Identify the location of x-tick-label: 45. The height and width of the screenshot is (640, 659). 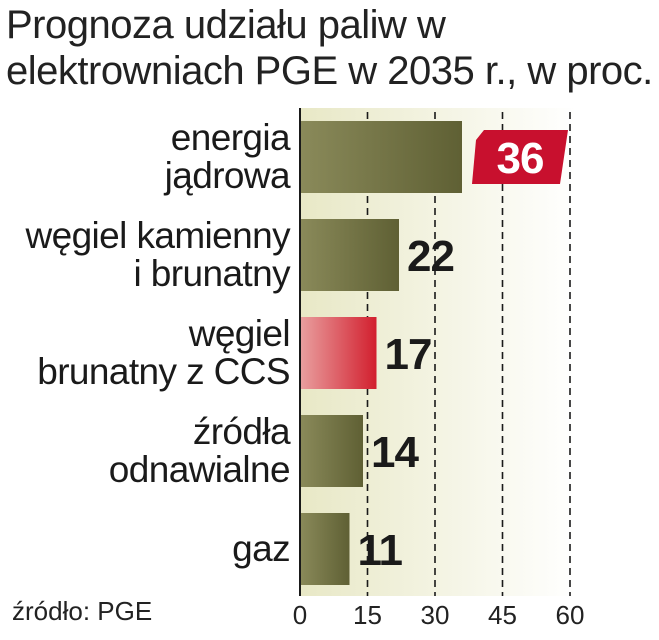
(502, 615).